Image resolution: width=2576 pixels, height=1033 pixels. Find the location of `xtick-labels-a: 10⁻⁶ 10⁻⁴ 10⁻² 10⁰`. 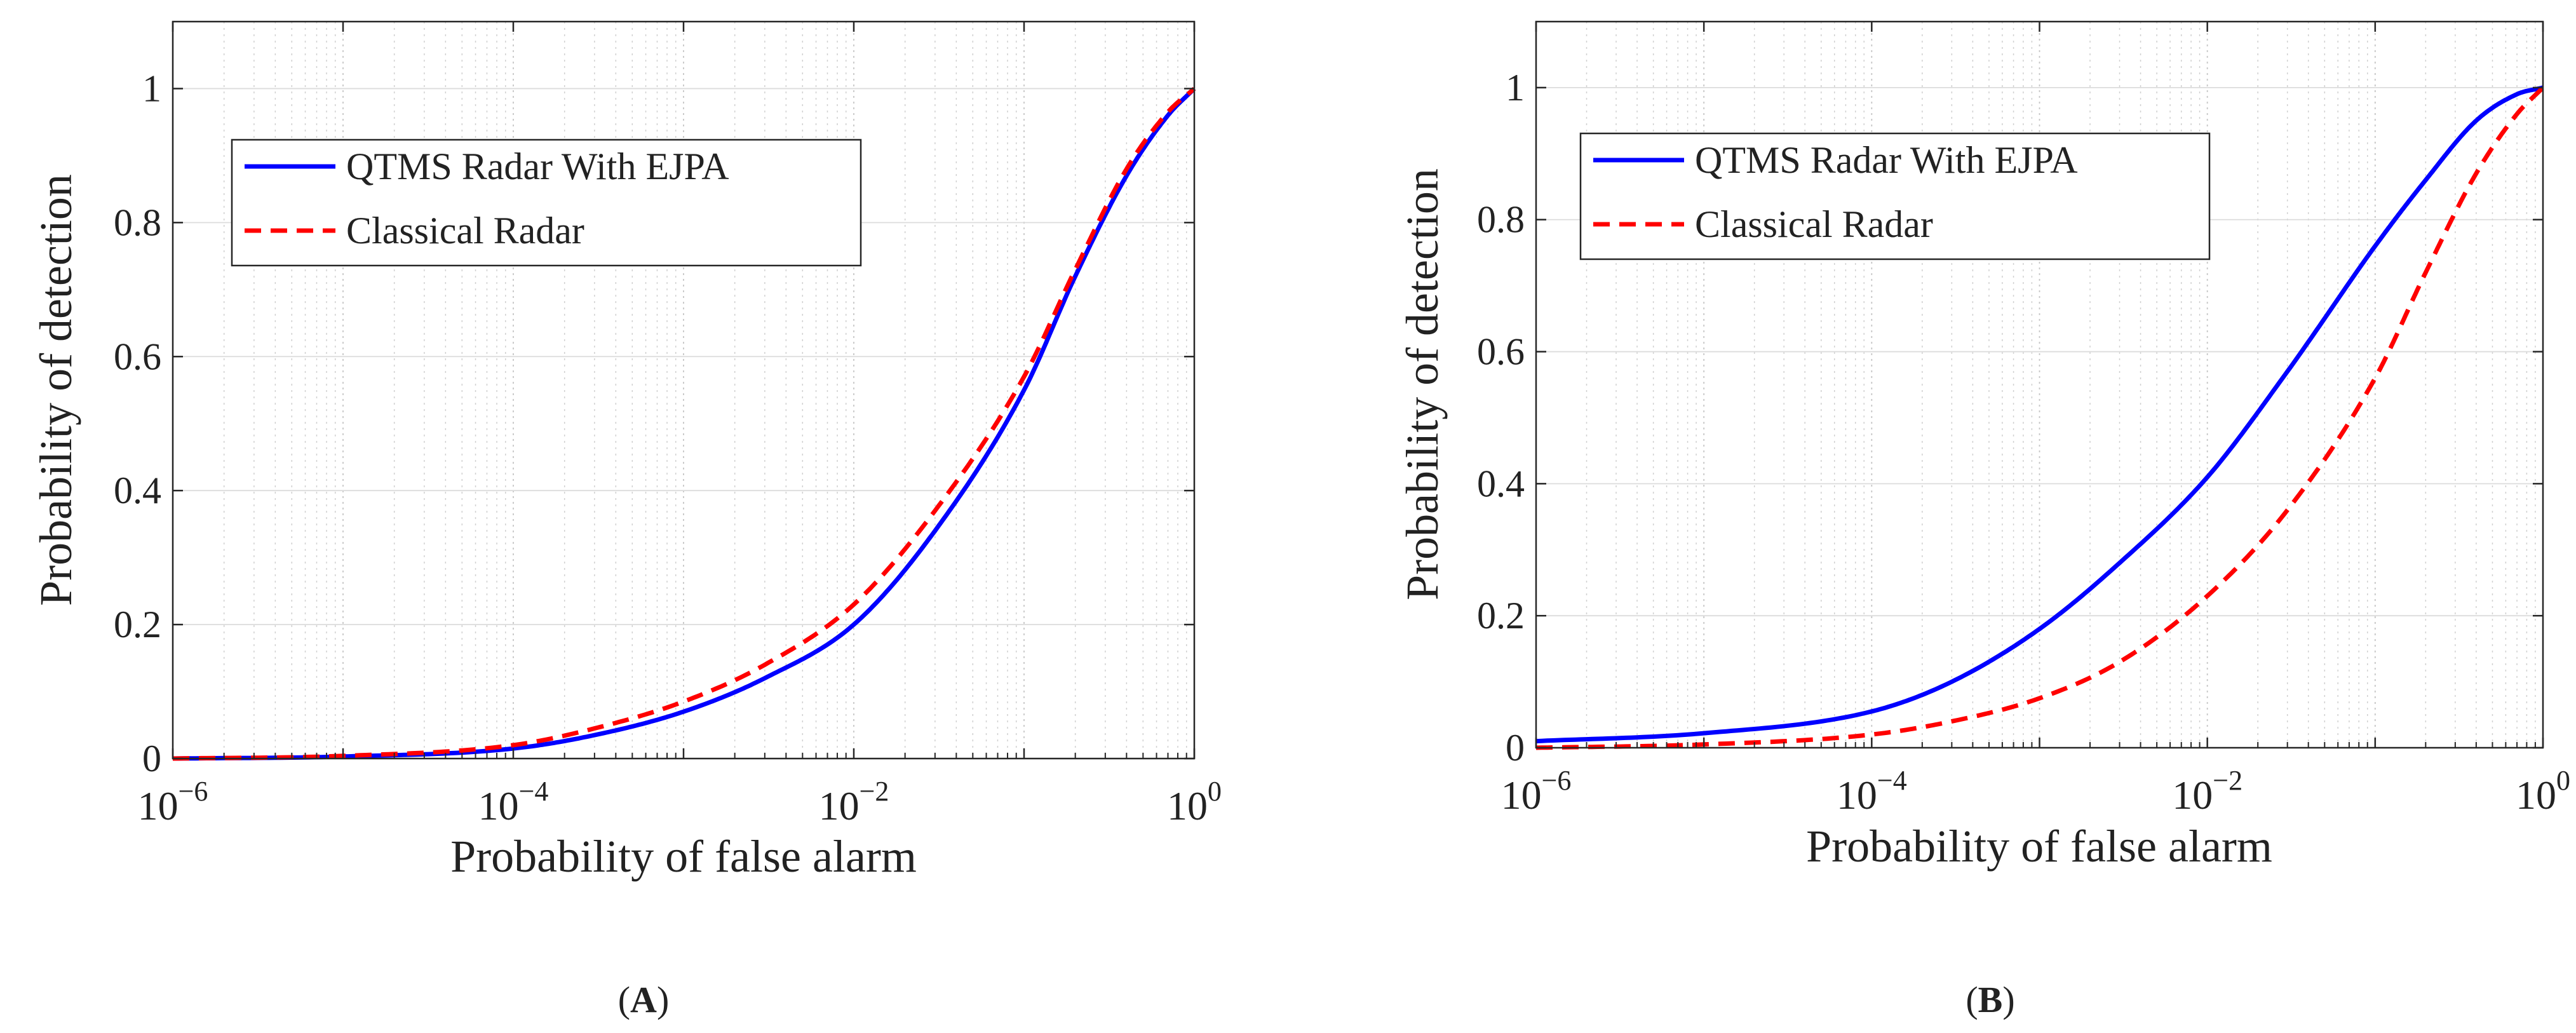

xtick-labels-a: 10⁻⁶ 10⁻⁴ 10⁻² 10⁰ is located at coordinates (680, 802).